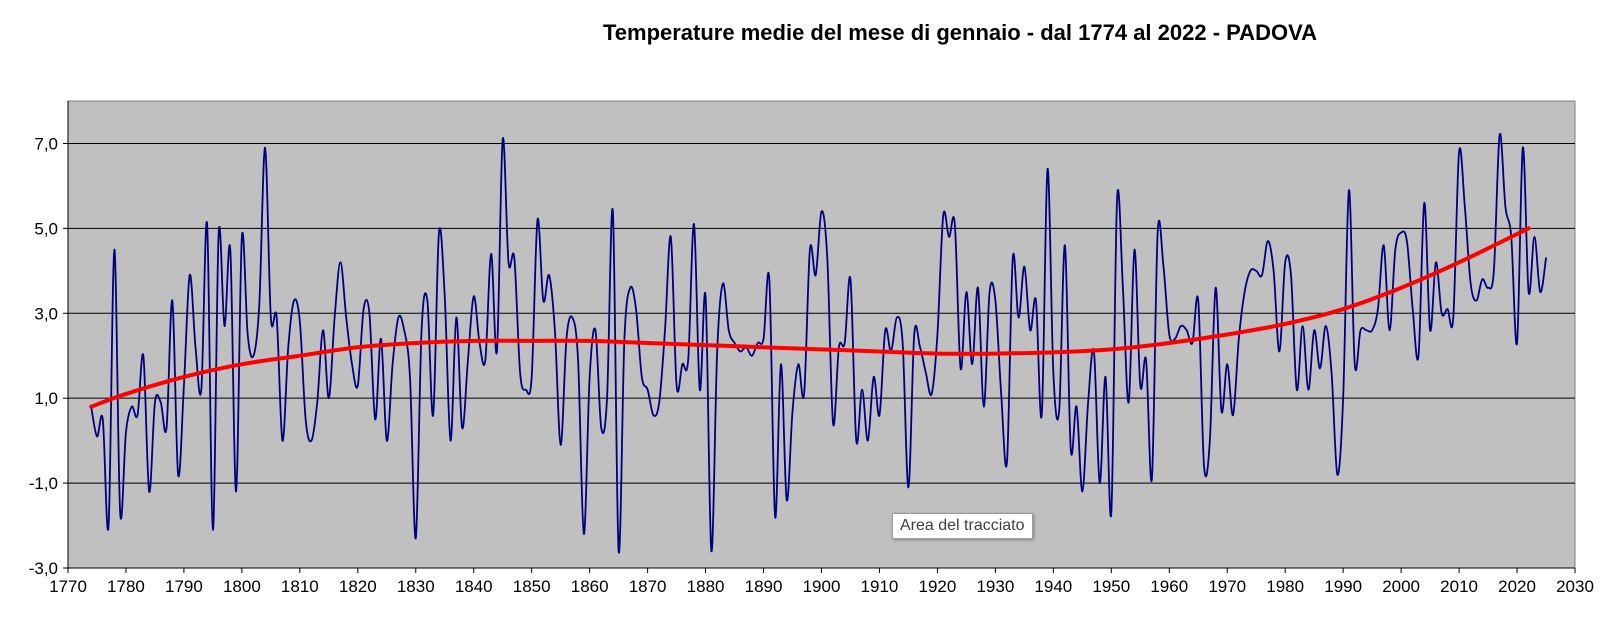 The width and height of the screenshot is (1619, 625). Describe the element at coordinates (938, 586) in the screenshot. I see `x-tick-label: 1920` at that location.